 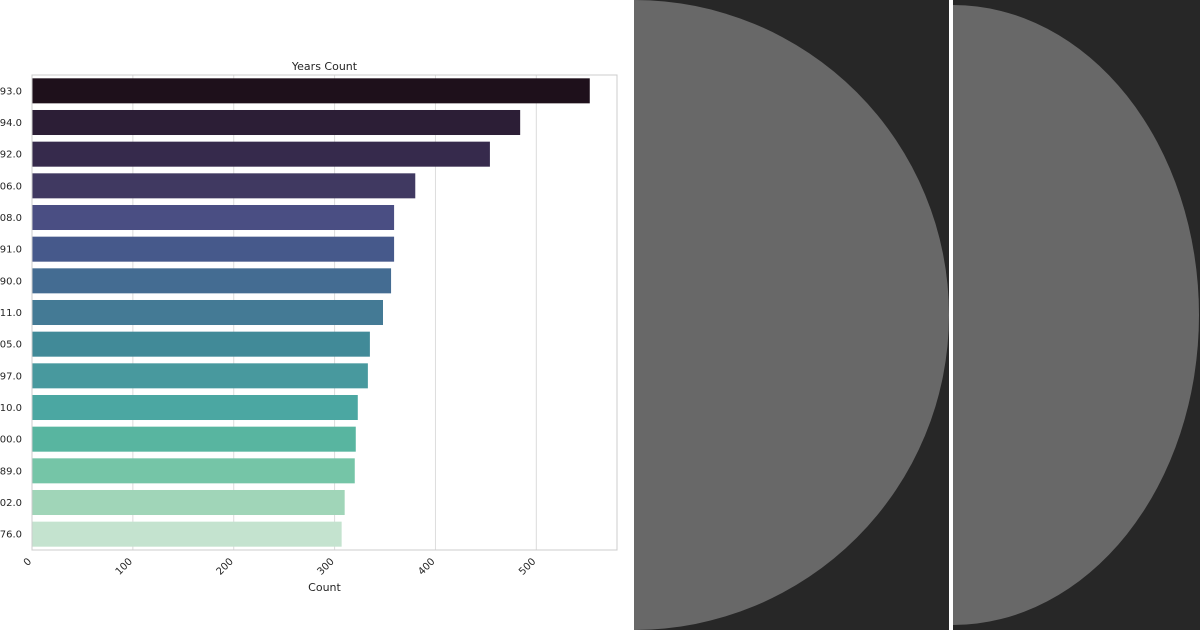 What do you see at coordinates (951, 315) in the screenshot?
I see `panel-separator` at bounding box center [951, 315].